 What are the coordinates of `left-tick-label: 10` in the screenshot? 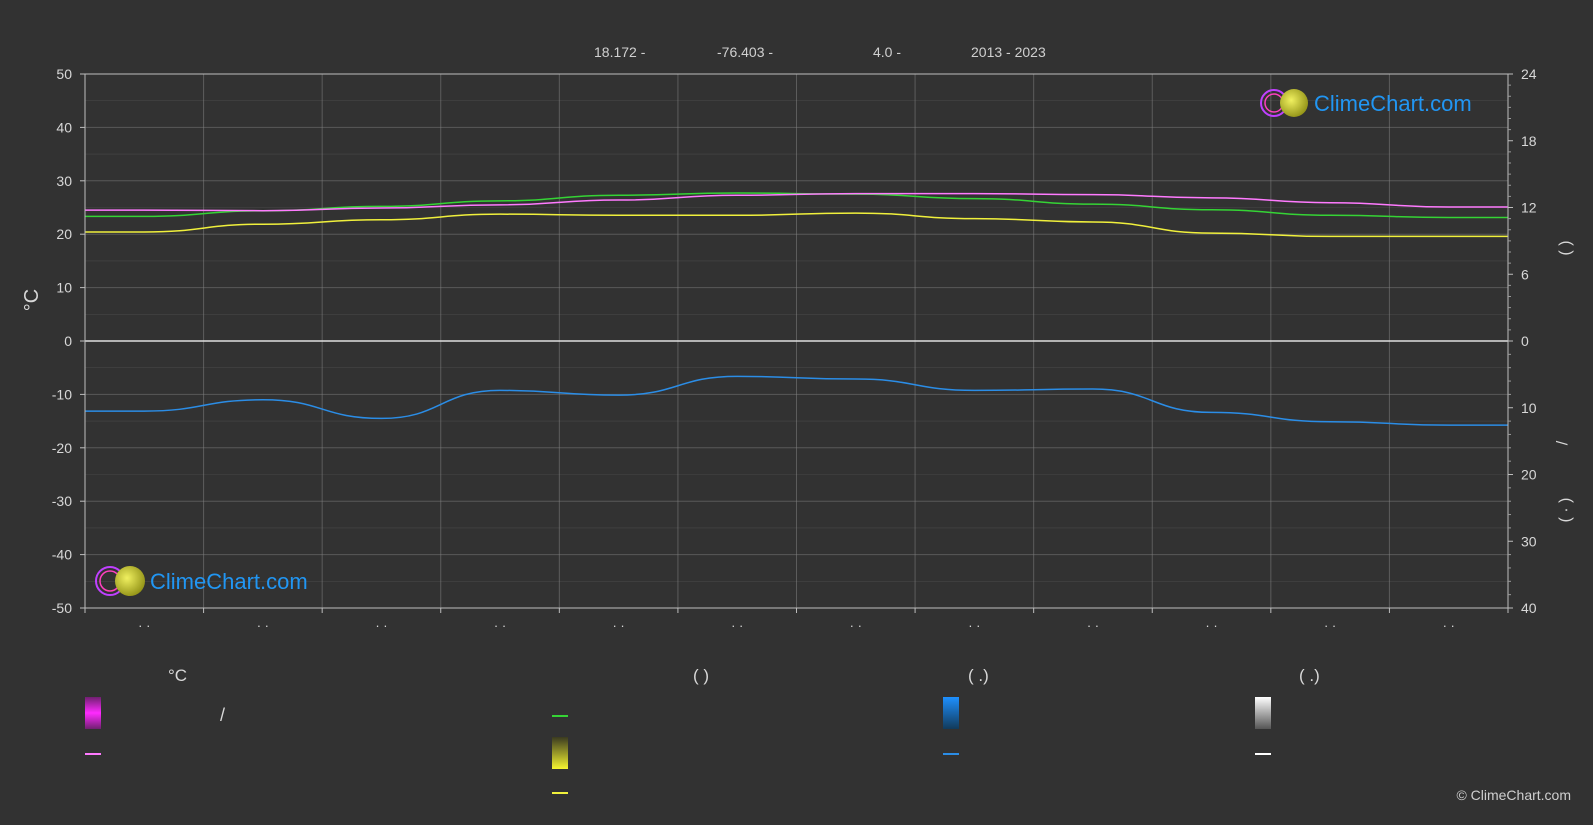 It's located at (64, 288).